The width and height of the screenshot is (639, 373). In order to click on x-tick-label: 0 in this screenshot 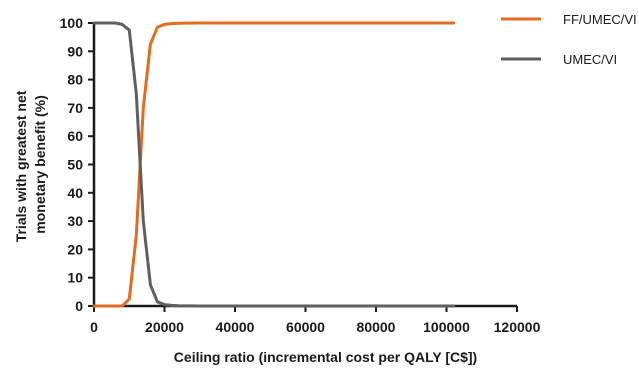, I will do `click(94, 327)`.